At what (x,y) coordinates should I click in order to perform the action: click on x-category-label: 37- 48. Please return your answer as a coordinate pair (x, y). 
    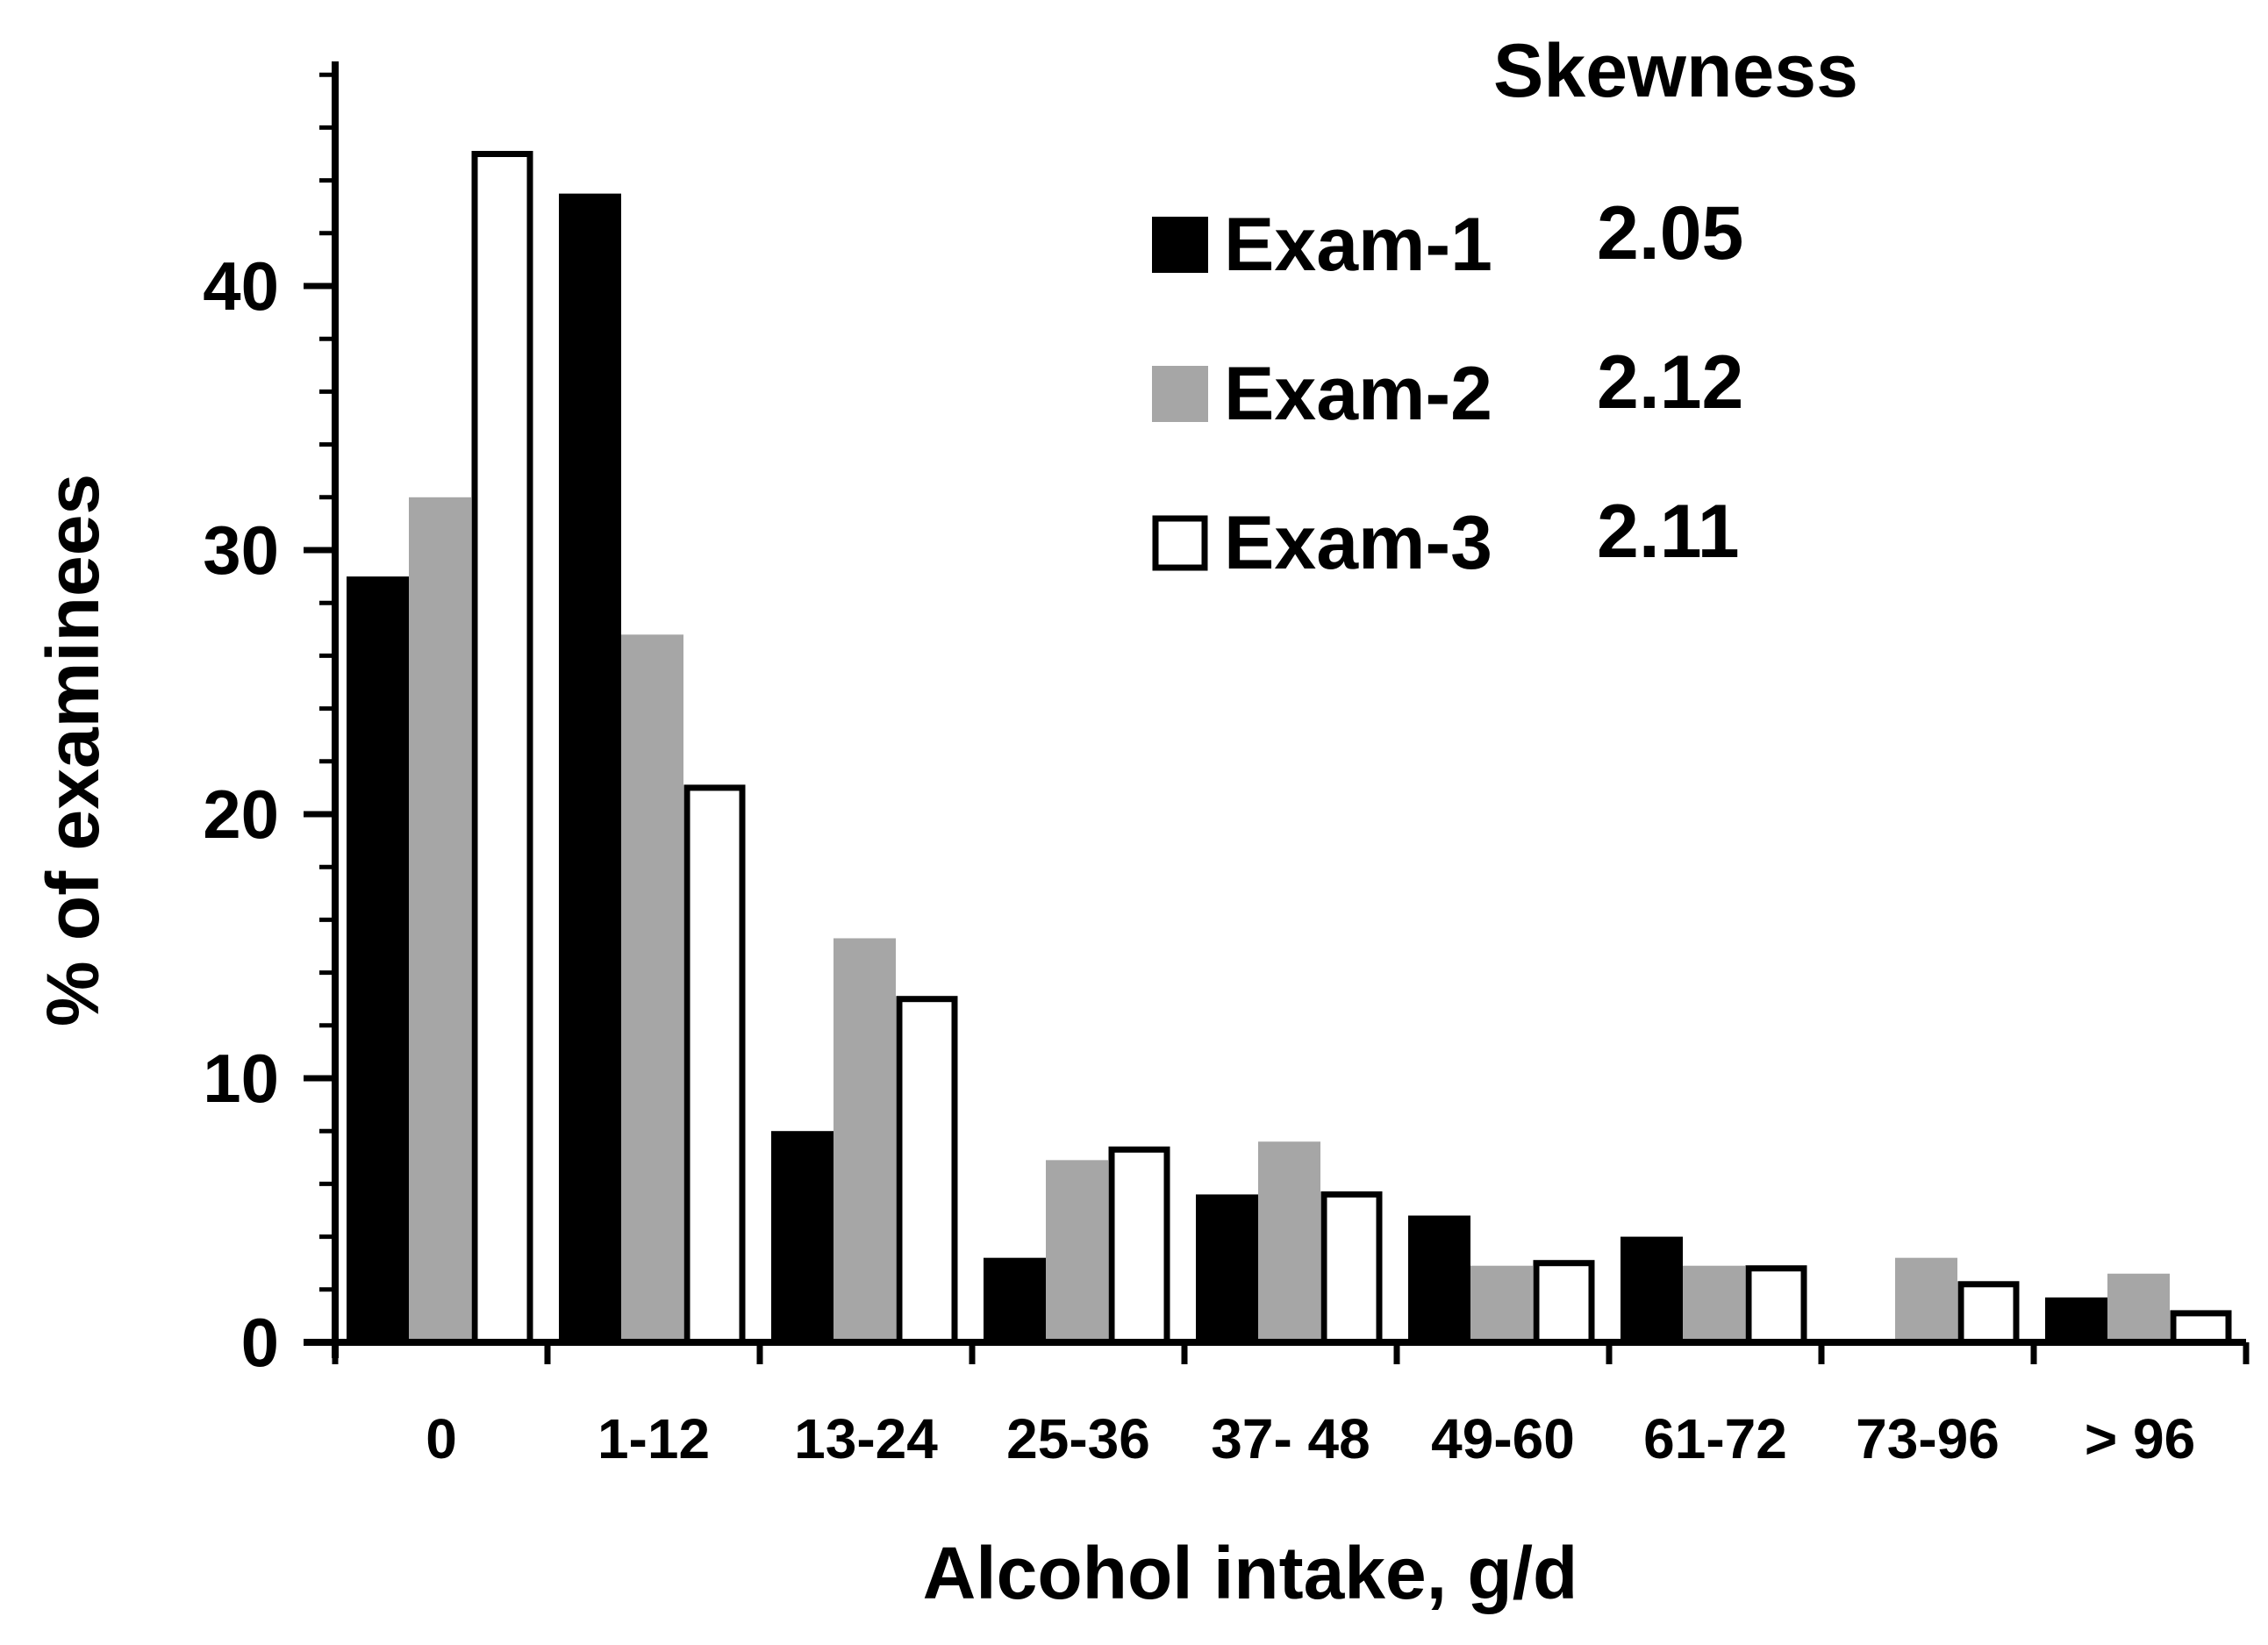
    Looking at the image, I should click on (1290, 1438).